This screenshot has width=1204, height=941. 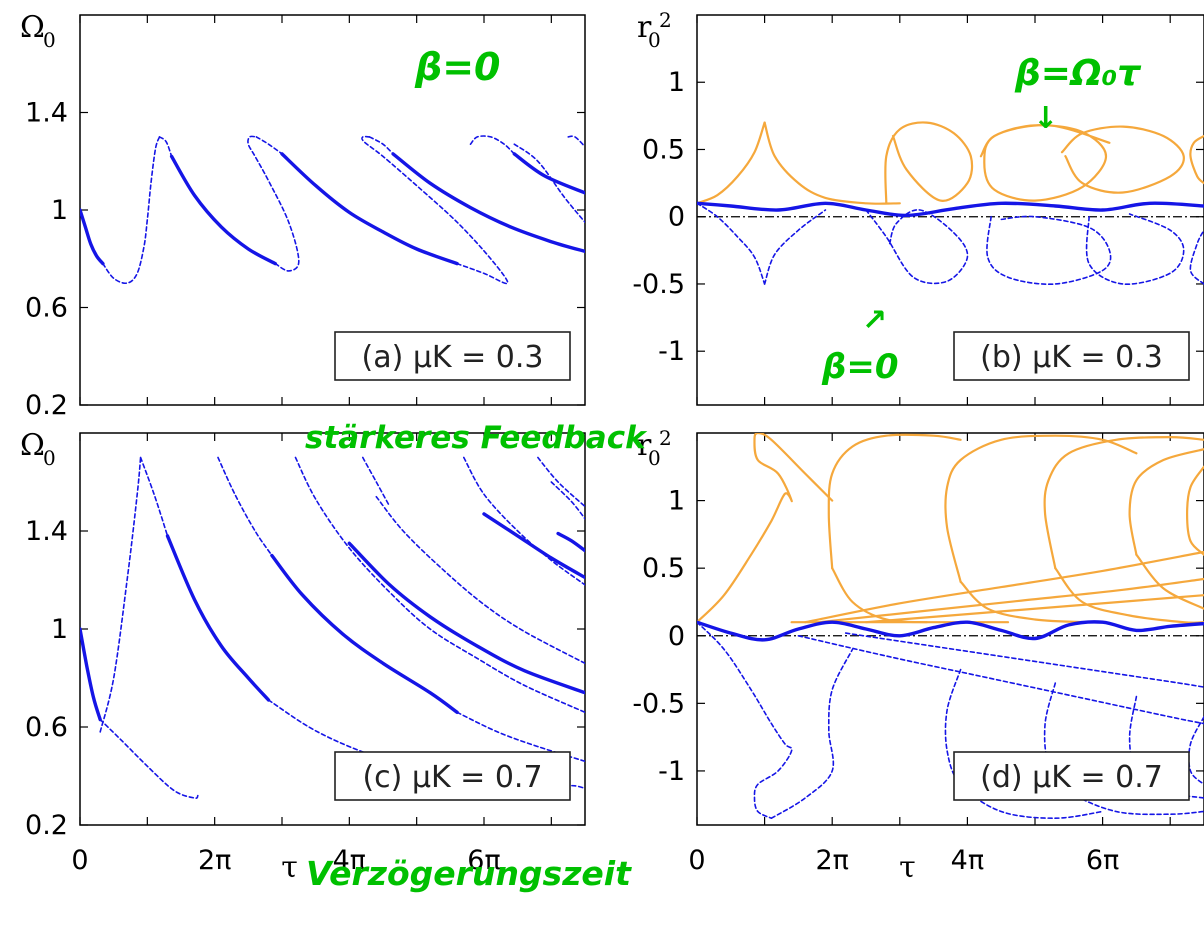 What do you see at coordinates (859, 367) in the screenshot?
I see `annotation-beta-zero-b: β=0` at bounding box center [859, 367].